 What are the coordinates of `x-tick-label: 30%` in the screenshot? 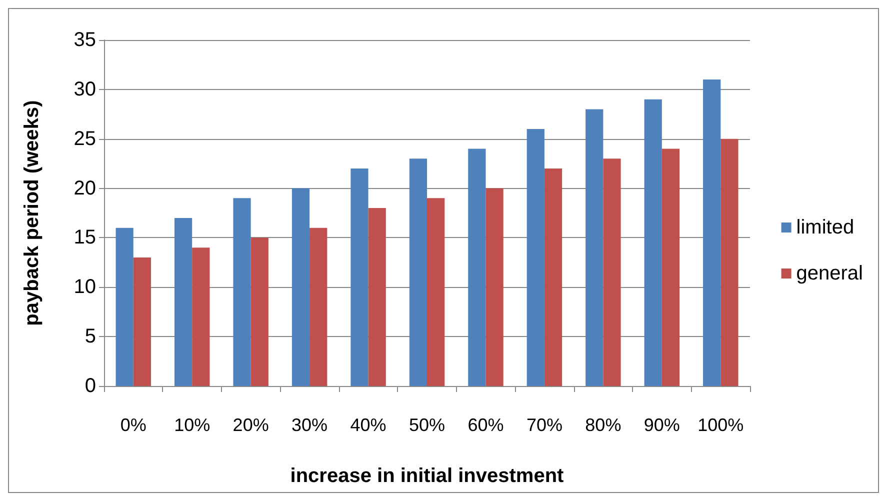 It's located at (310, 425).